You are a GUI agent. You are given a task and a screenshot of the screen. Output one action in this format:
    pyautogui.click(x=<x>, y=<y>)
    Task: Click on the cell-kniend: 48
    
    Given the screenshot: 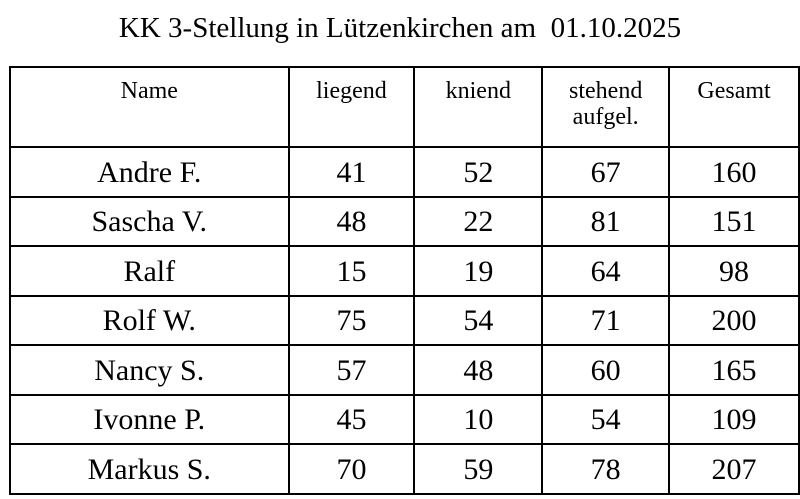 What is the action you would take?
    pyautogui.click(x=478, y=370)
    